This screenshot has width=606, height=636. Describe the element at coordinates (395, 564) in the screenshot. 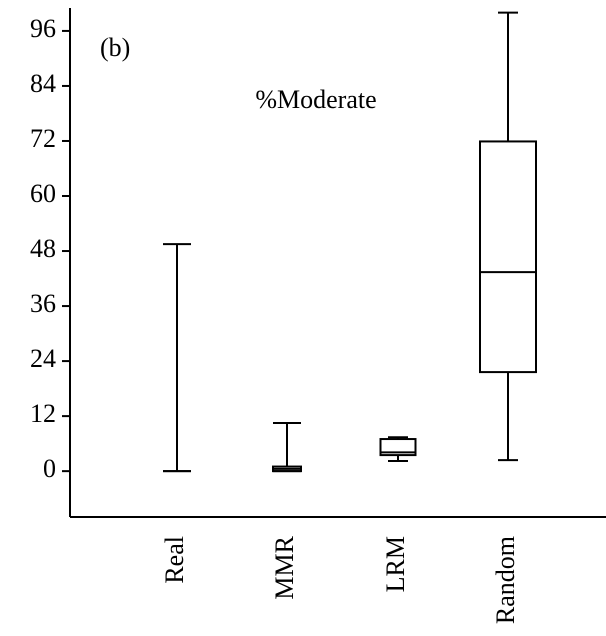

I see `x-tick-label: LRM` at that location.